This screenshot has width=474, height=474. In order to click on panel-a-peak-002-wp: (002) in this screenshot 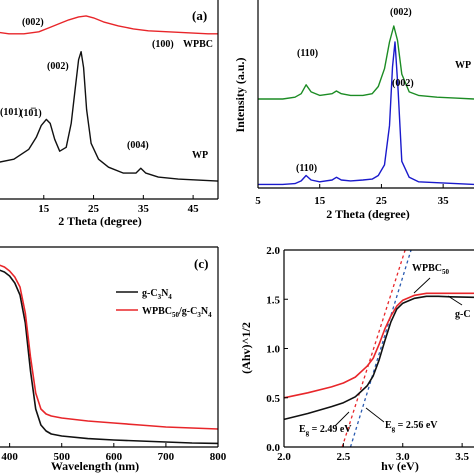, I will do `click(58, 66)`.